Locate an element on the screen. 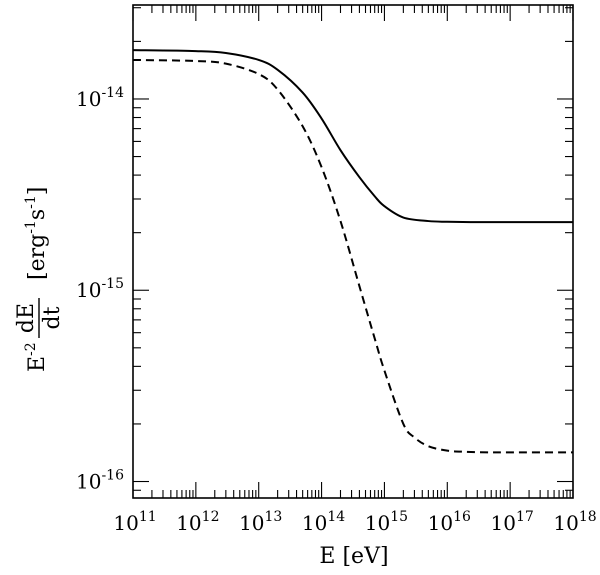 This screenshot has width=600, height=575. x-tick-labels: 1011 1012 1013 1014 1015 1016 1017 1018 is located at coordinates (354, 522).